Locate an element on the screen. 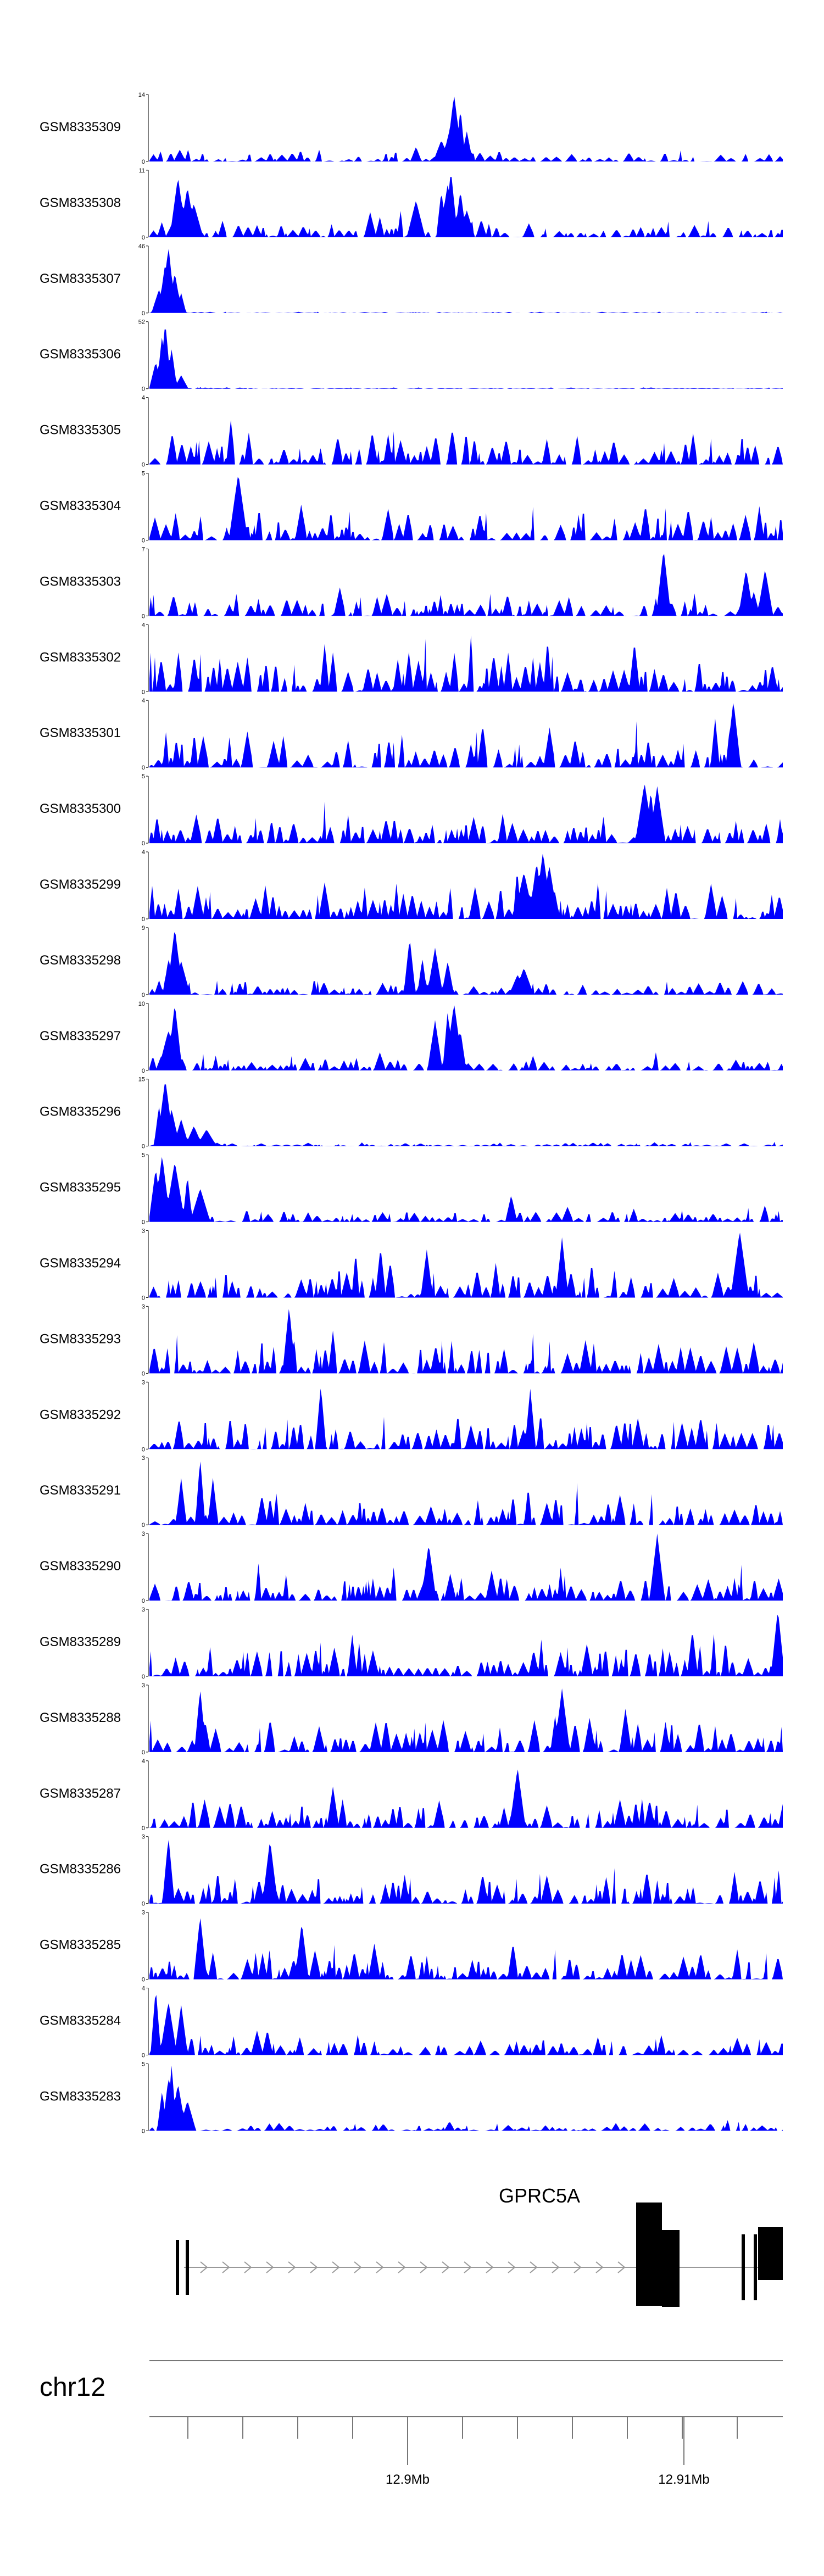 This screenshot has width=824, height=2576. track-GSM8335303: GSM8335303 7 0 is located at coordinates (411, 583).